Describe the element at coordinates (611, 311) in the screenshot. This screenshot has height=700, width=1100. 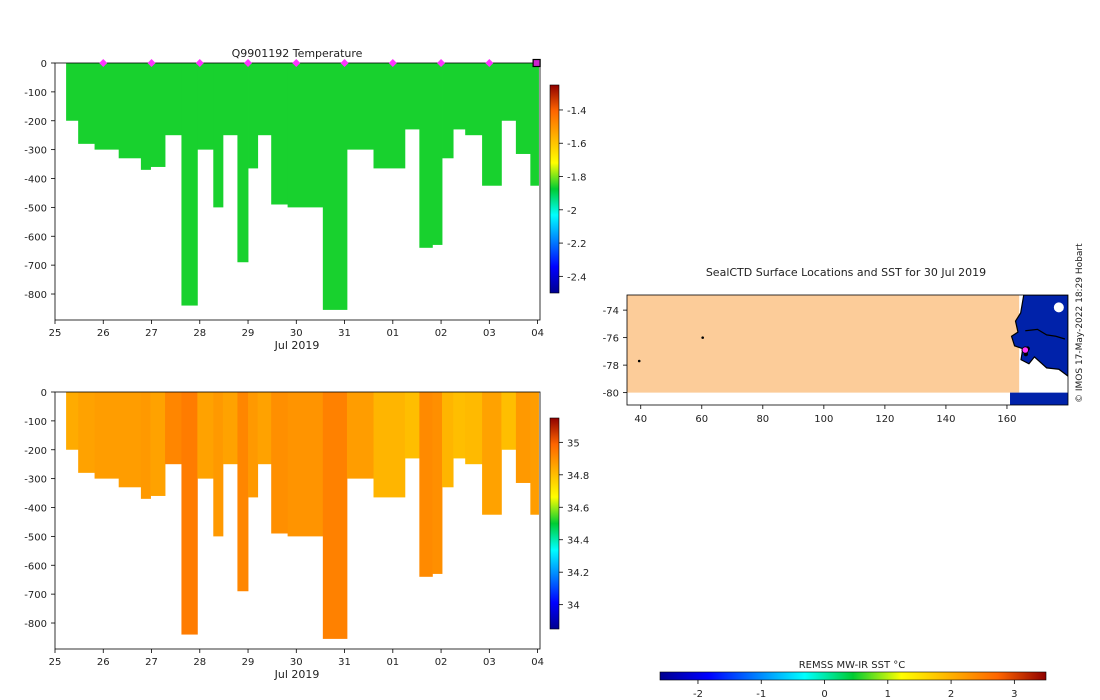
I see `map-ytick-label: -74` at that location.